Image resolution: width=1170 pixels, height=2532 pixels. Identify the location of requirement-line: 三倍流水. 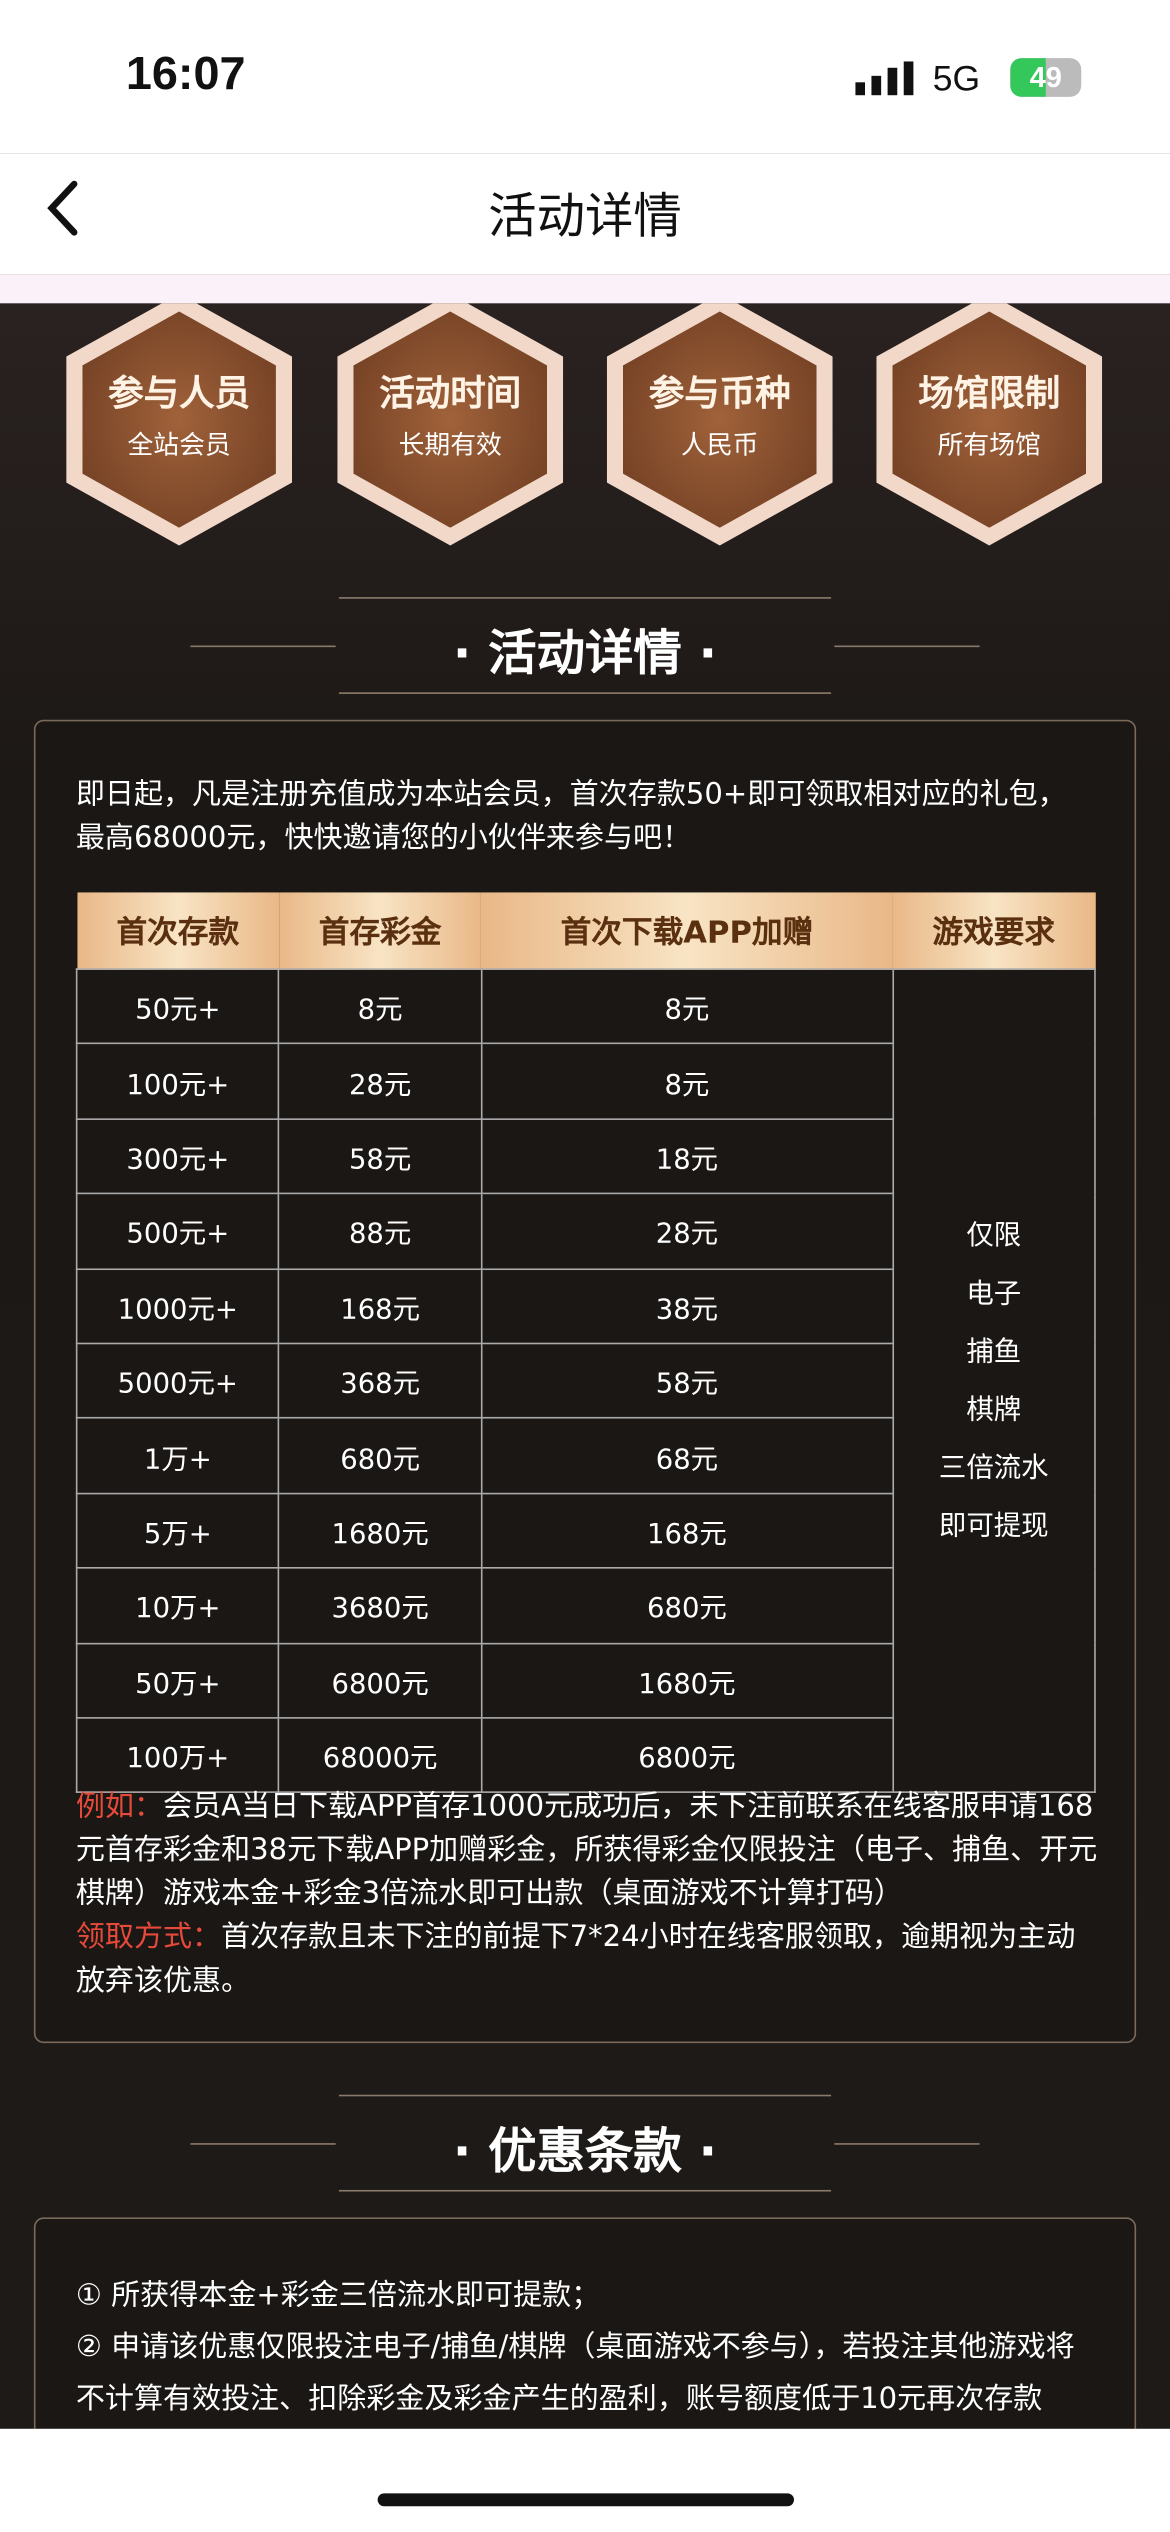
(993, 1468).